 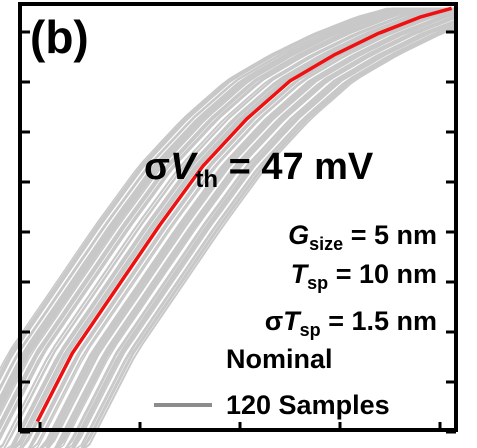 I want to click on param-tsp: Tsp = 10 nm, so click(x=363, y=276).